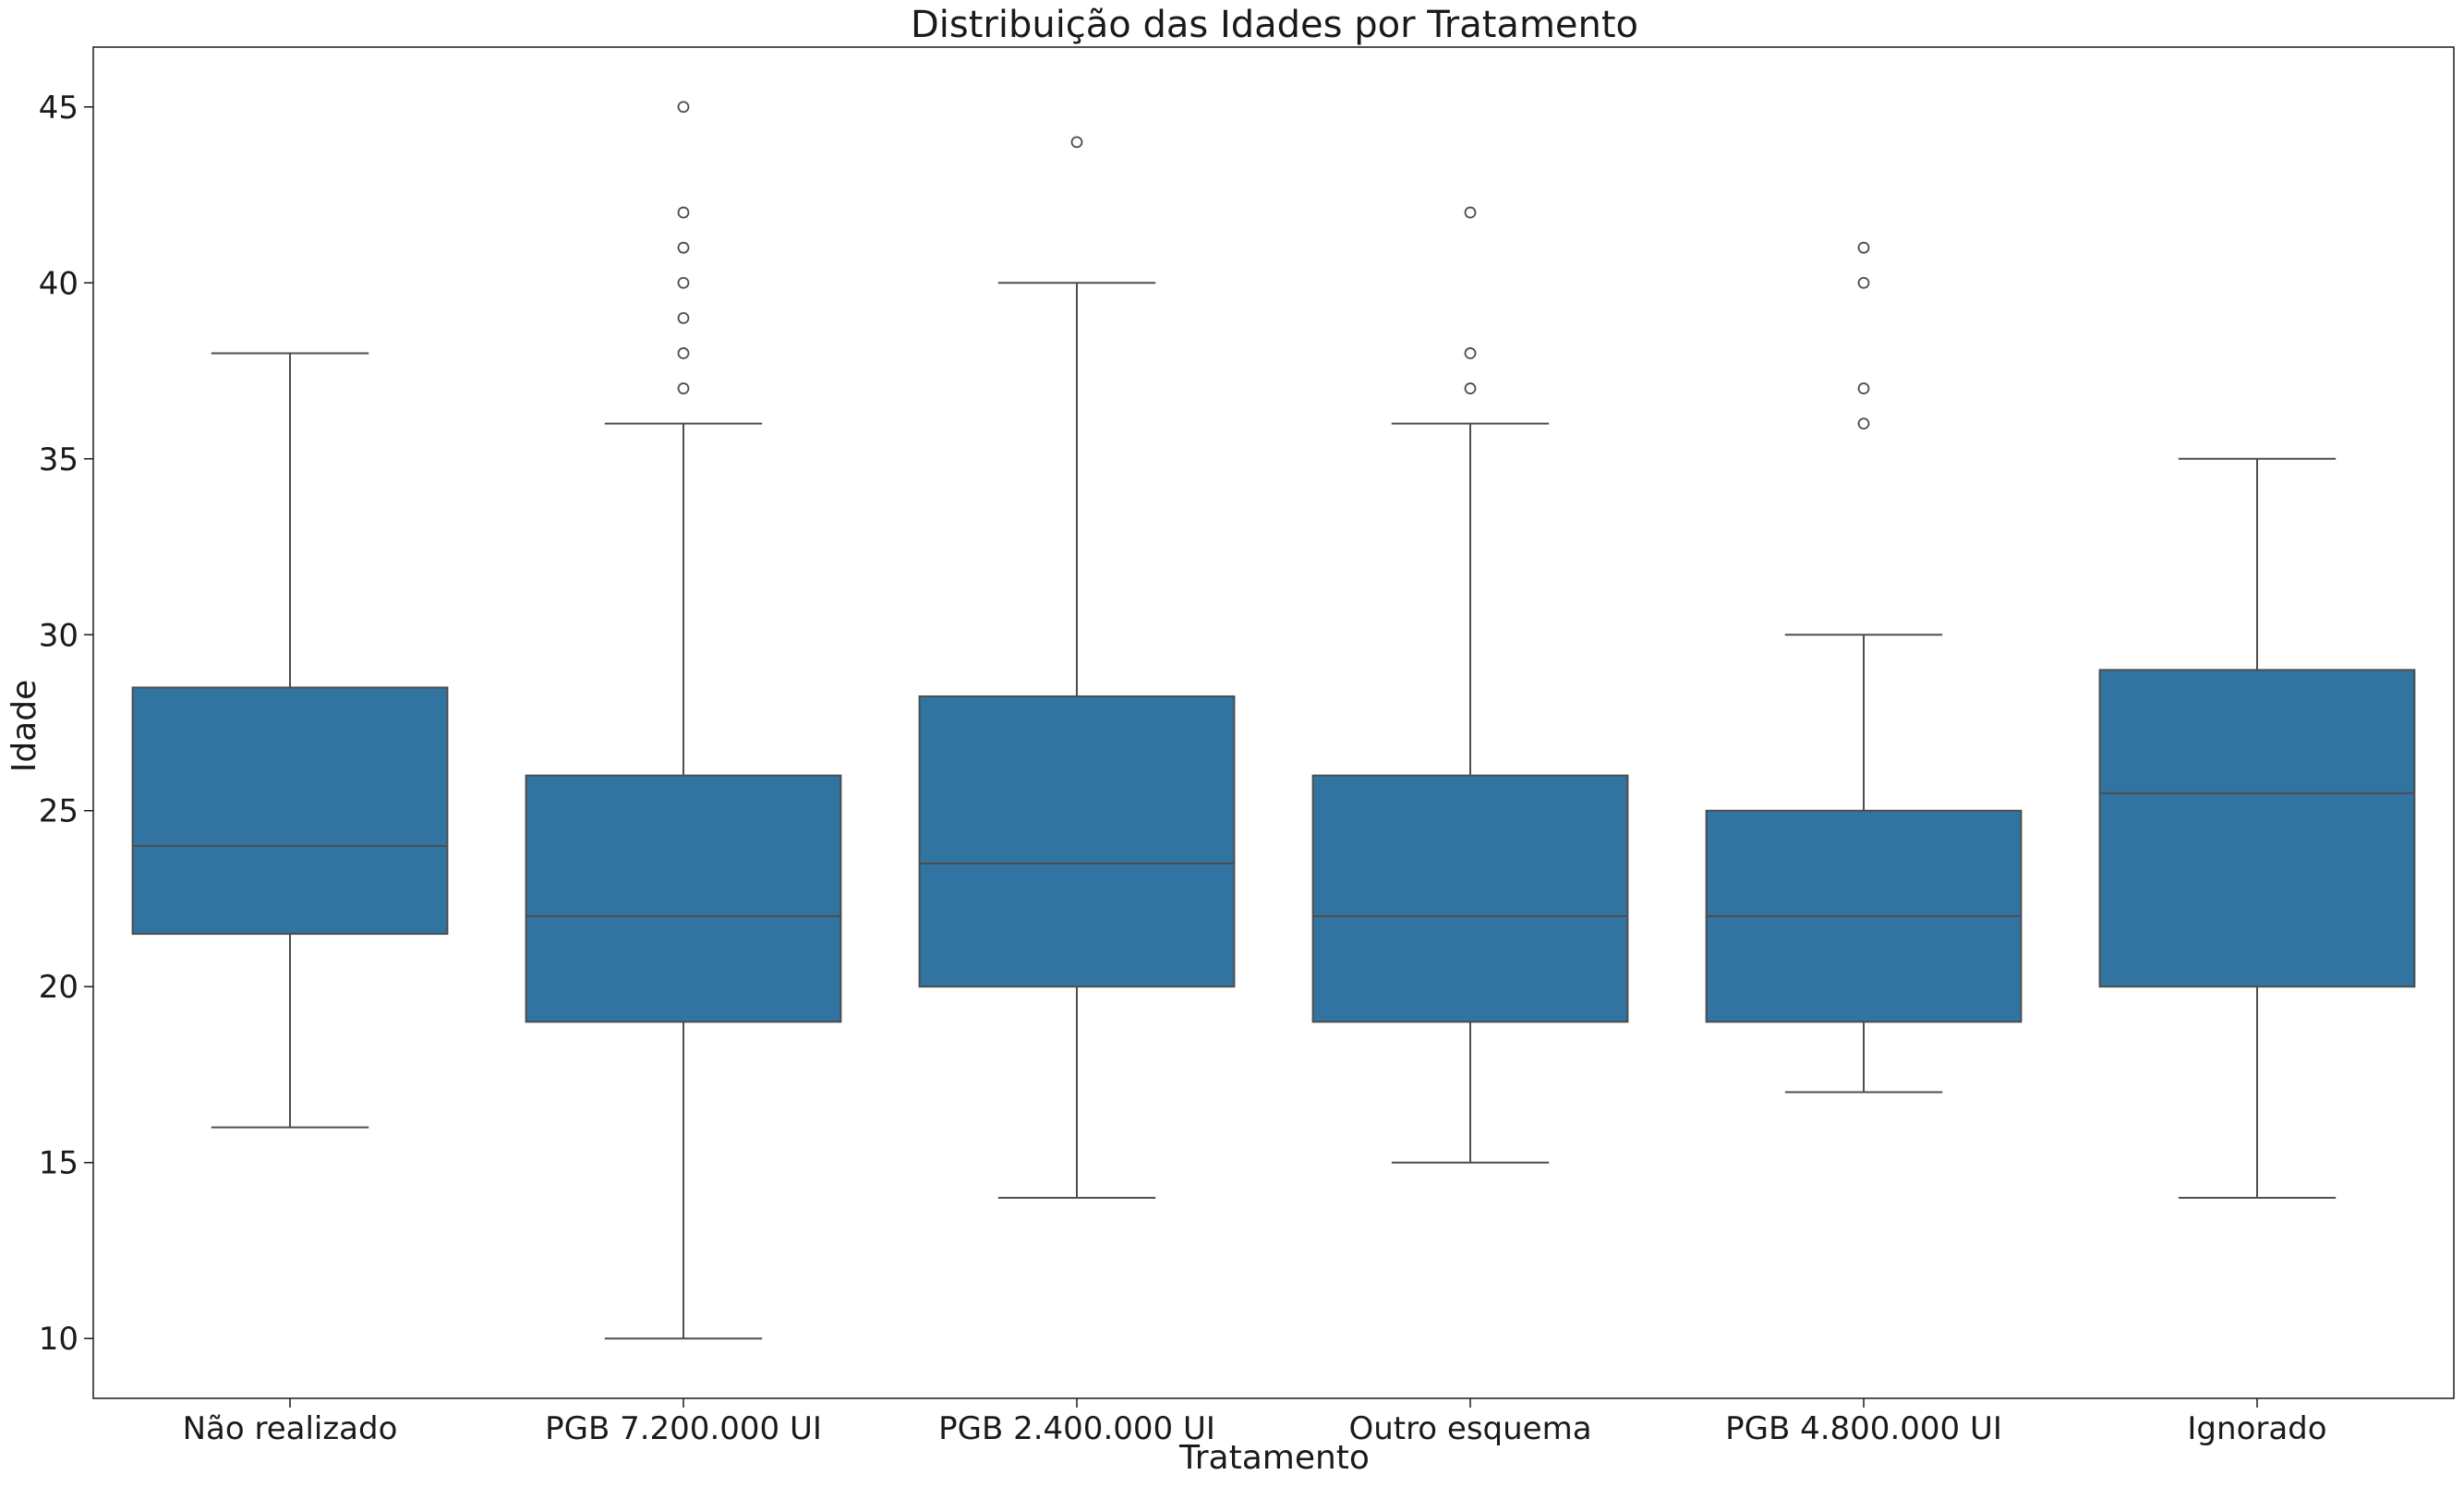 The image size is (2464, 1487). I want to click on y-tick-label: 15, so click(59, 1163).